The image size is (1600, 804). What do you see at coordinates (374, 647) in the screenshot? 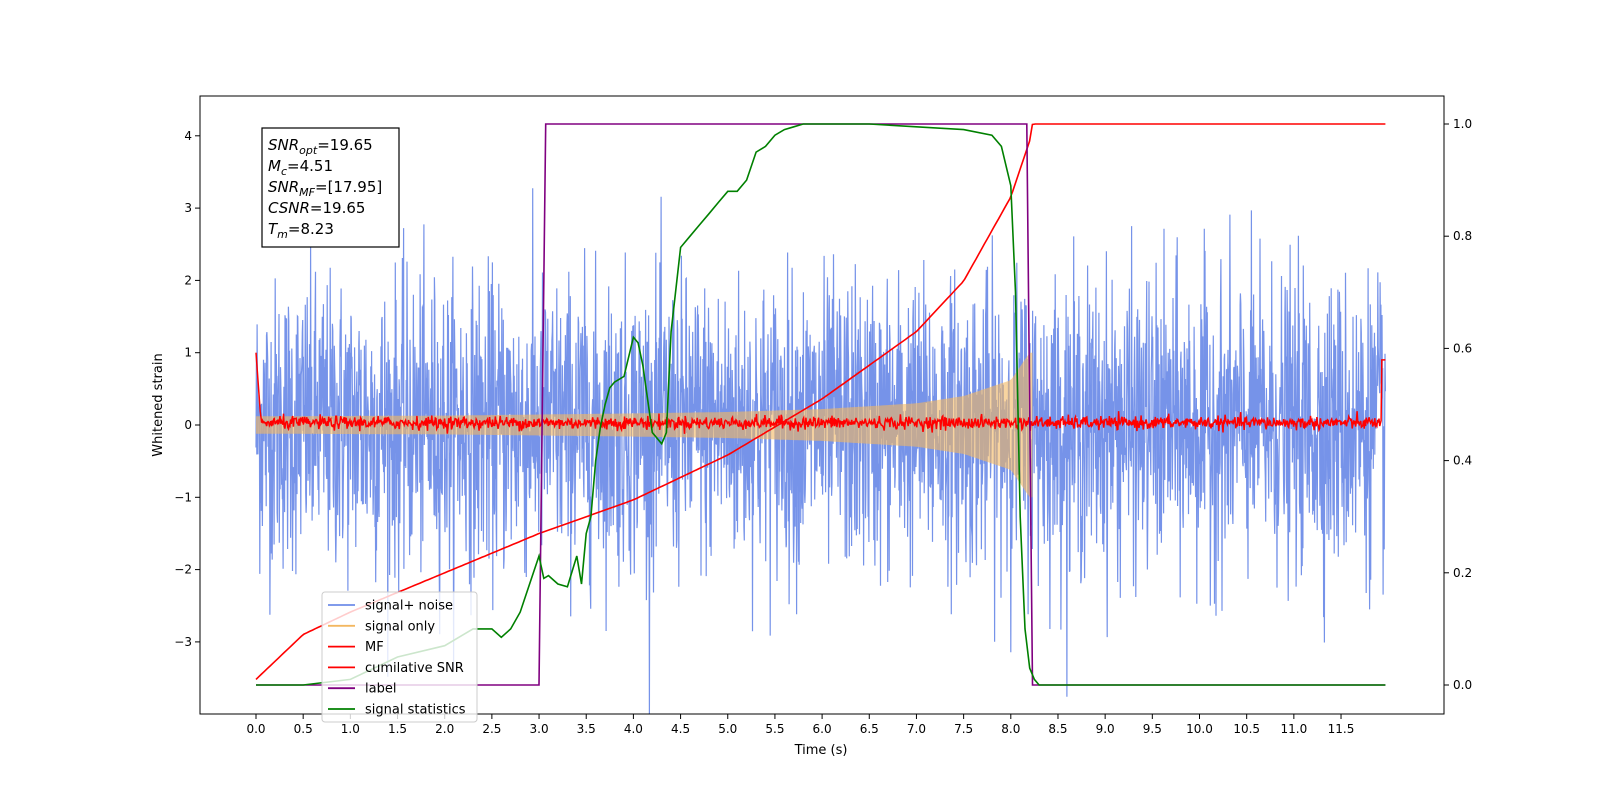
I see `legend-entry: MF` at bounding box center [374, 647].